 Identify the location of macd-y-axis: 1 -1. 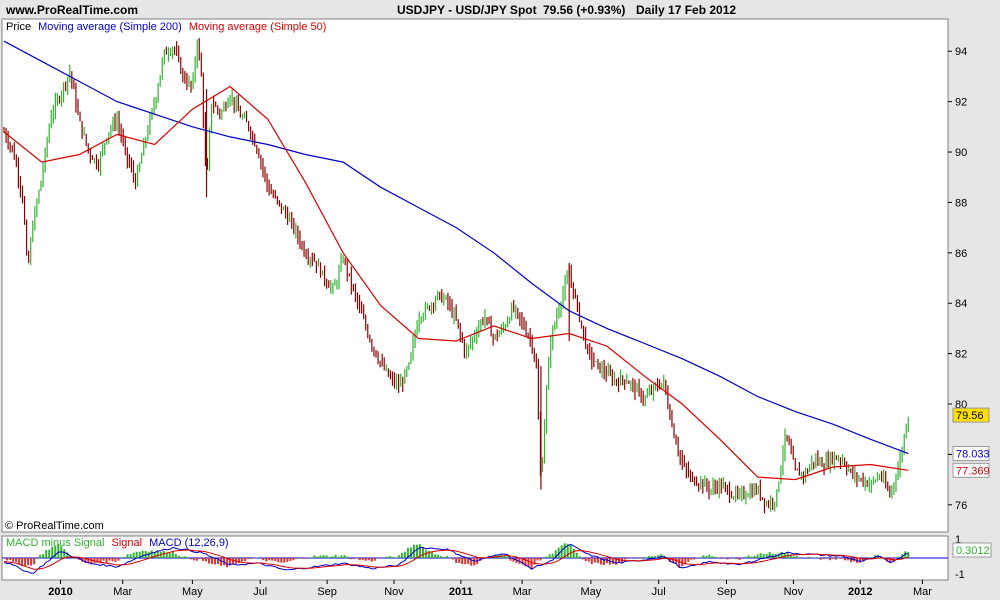
(960, 557).